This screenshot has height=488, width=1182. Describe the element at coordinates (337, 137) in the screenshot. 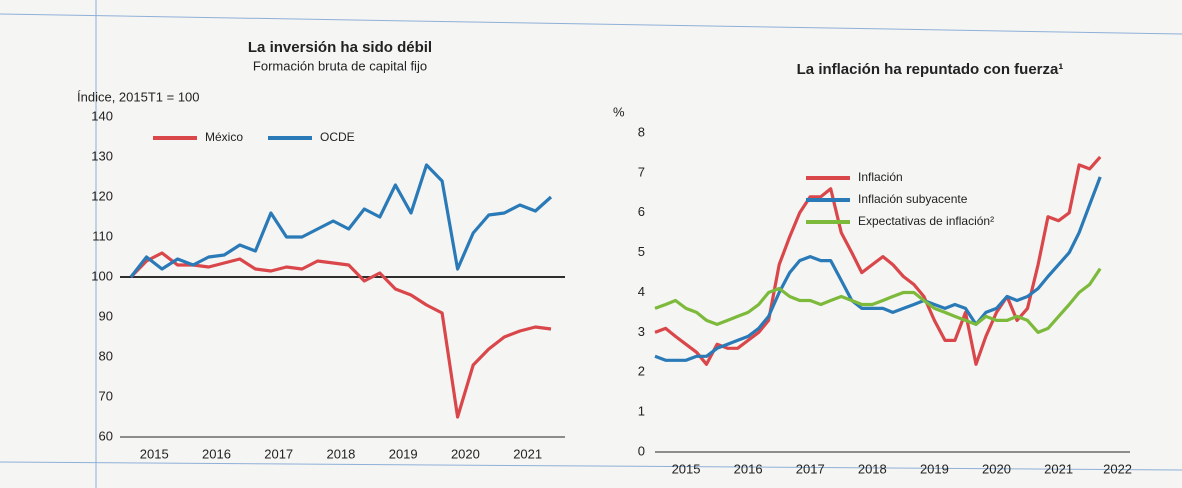

I see `legend-label: OCDE` at that location.